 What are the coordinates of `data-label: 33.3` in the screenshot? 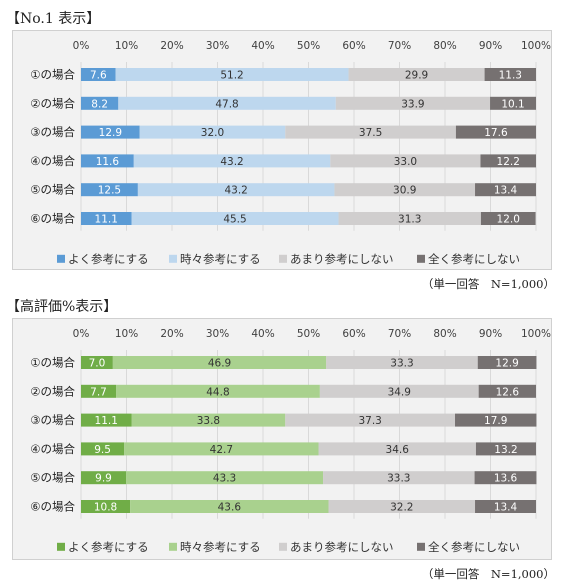 It's located at (401, 364).